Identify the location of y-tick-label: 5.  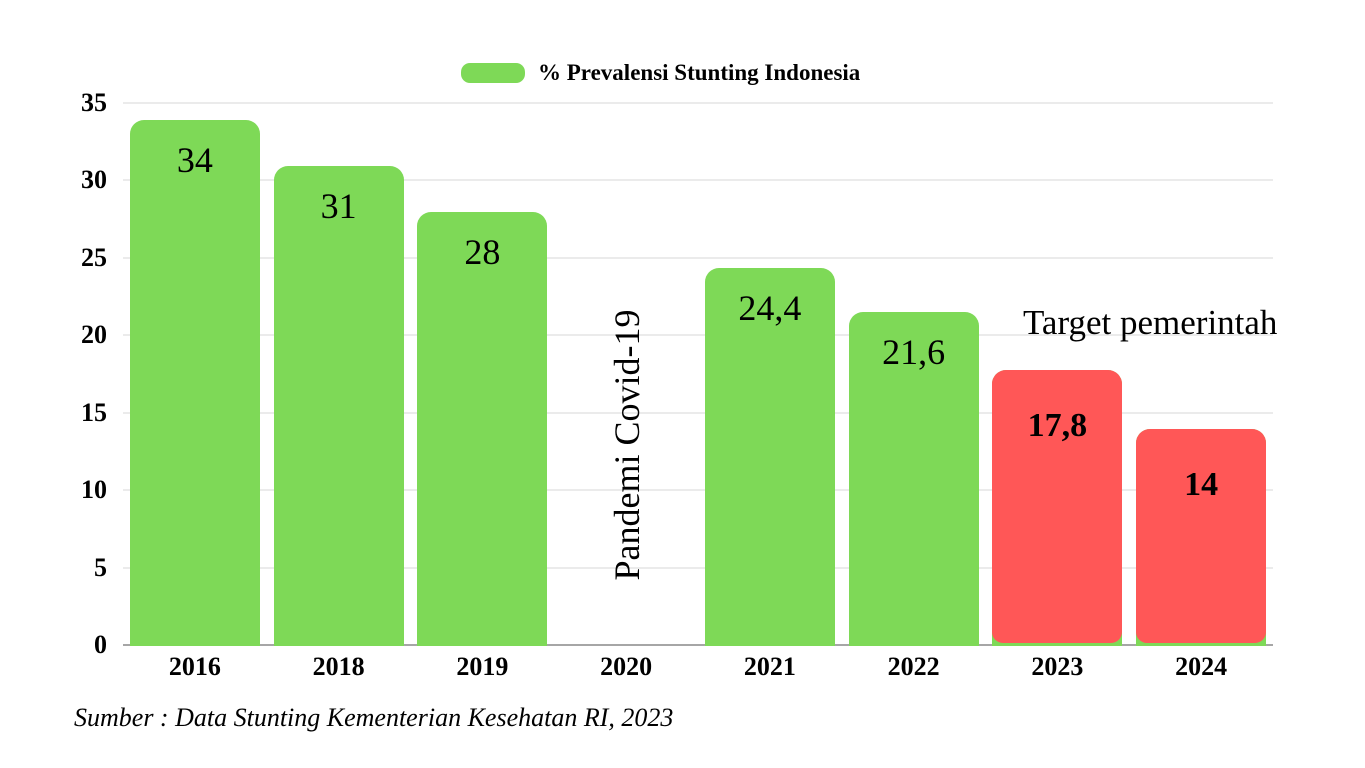
(100, 567).